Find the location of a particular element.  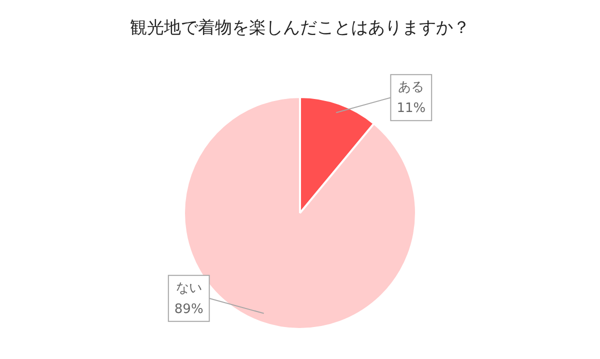

slice-label: ない is located at coordinates (189, 288).